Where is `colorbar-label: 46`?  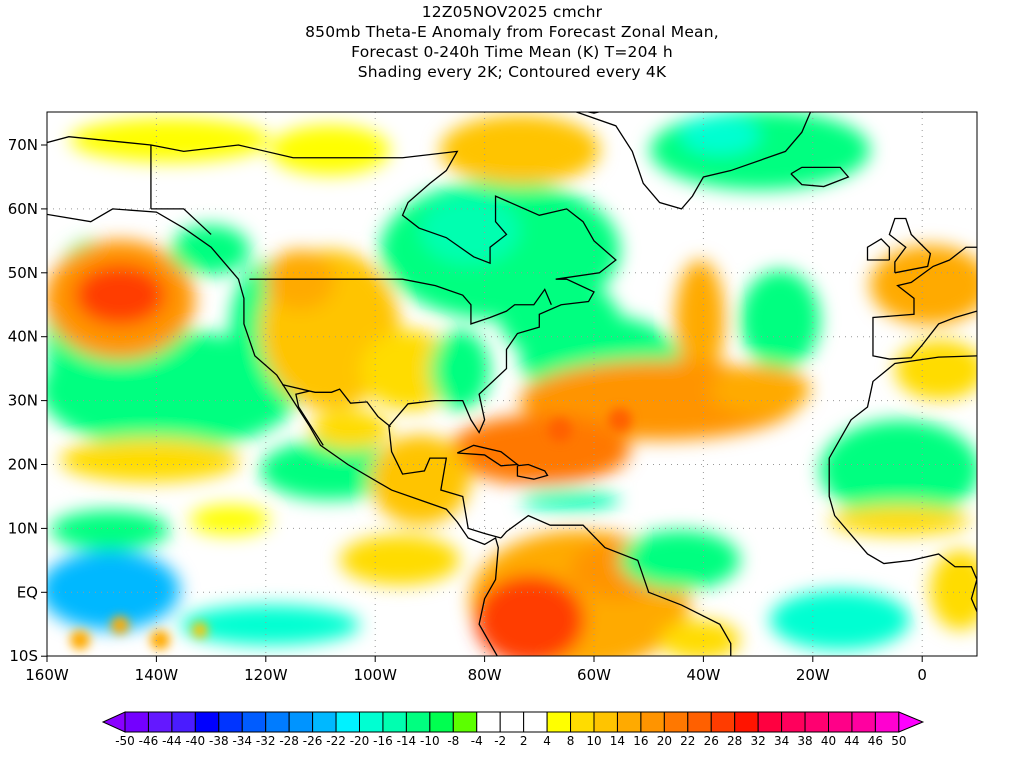 colorbar-label: 46 is located at coordinates (875, 741).